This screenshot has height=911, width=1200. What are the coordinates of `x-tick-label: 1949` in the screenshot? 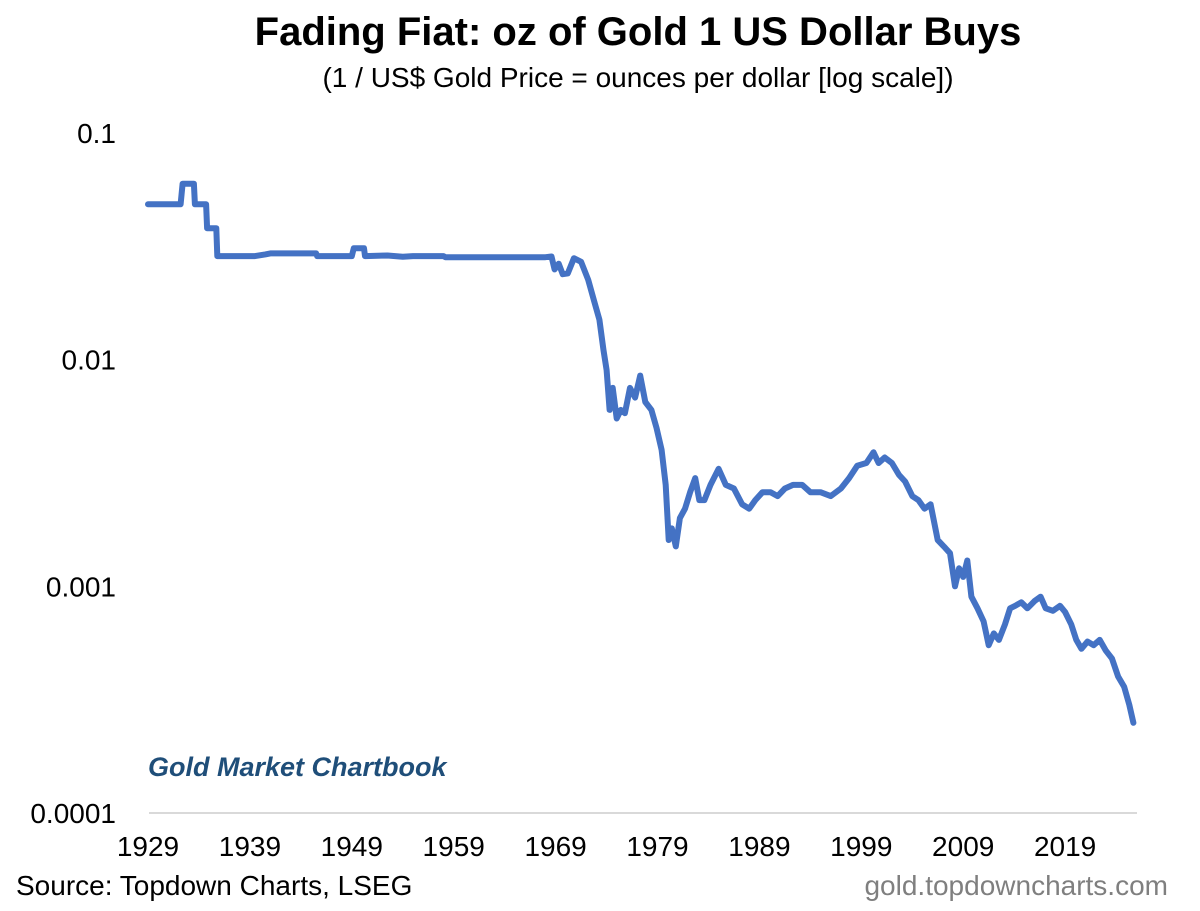 It's located at (352, 846).